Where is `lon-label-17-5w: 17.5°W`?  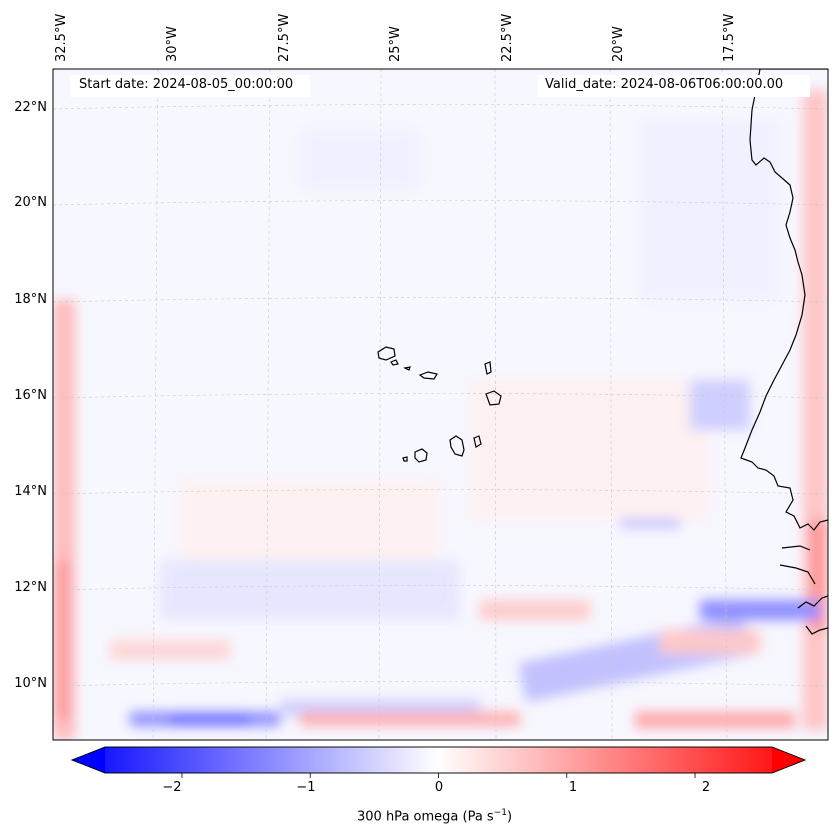
lon-label-17-5w: 17.5°W is located at coordinates (729, 37).